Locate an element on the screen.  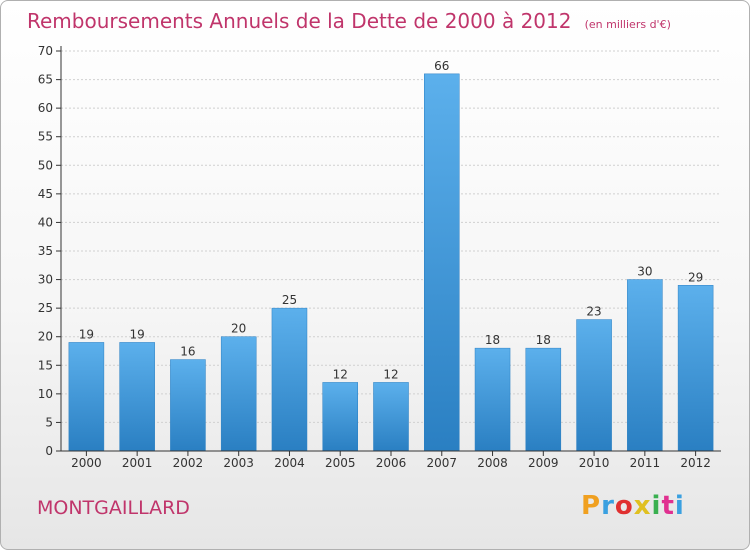
logo-letter: t is located at coordinates (668, 506).